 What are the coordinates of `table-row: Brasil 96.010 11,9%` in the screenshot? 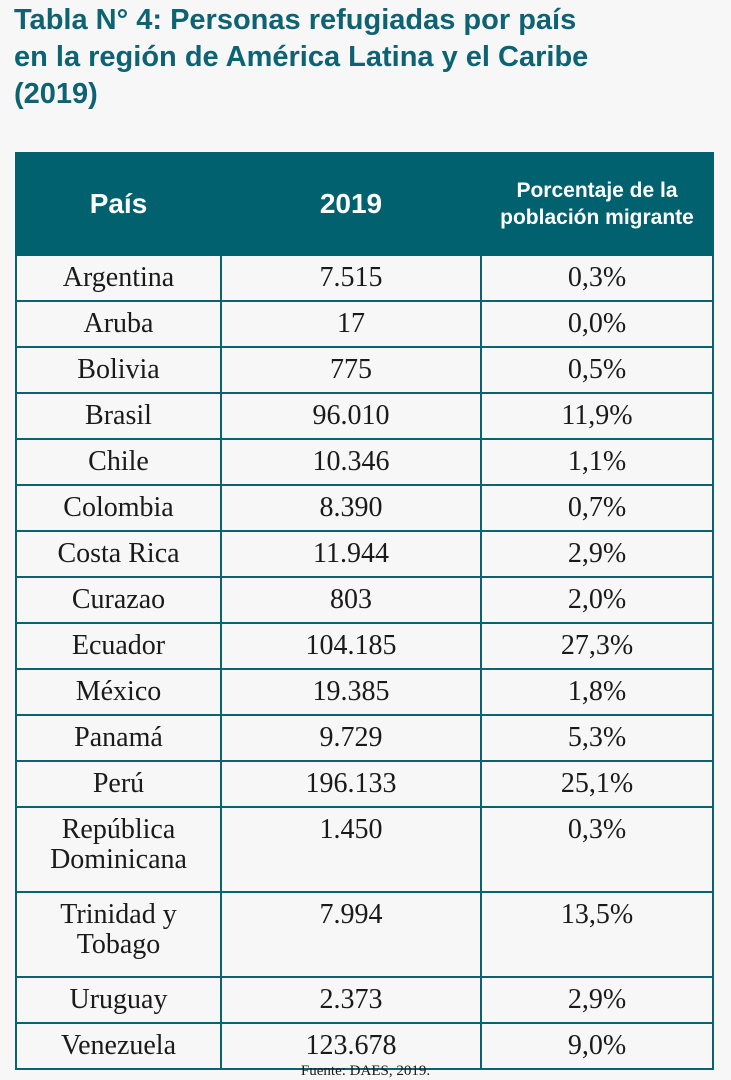 It's located at (364, 416).